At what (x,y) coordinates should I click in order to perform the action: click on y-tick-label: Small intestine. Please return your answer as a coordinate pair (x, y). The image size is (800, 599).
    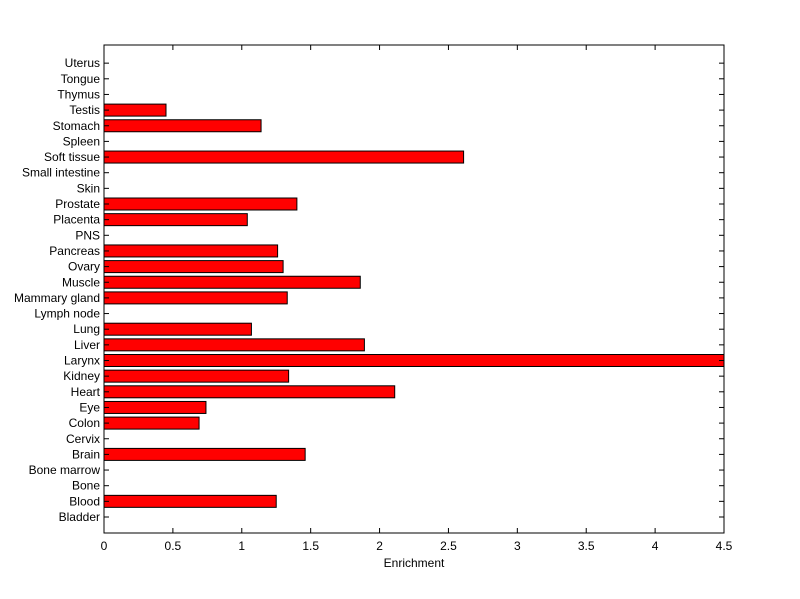
    Looking at the image, I should click on (61, 173).